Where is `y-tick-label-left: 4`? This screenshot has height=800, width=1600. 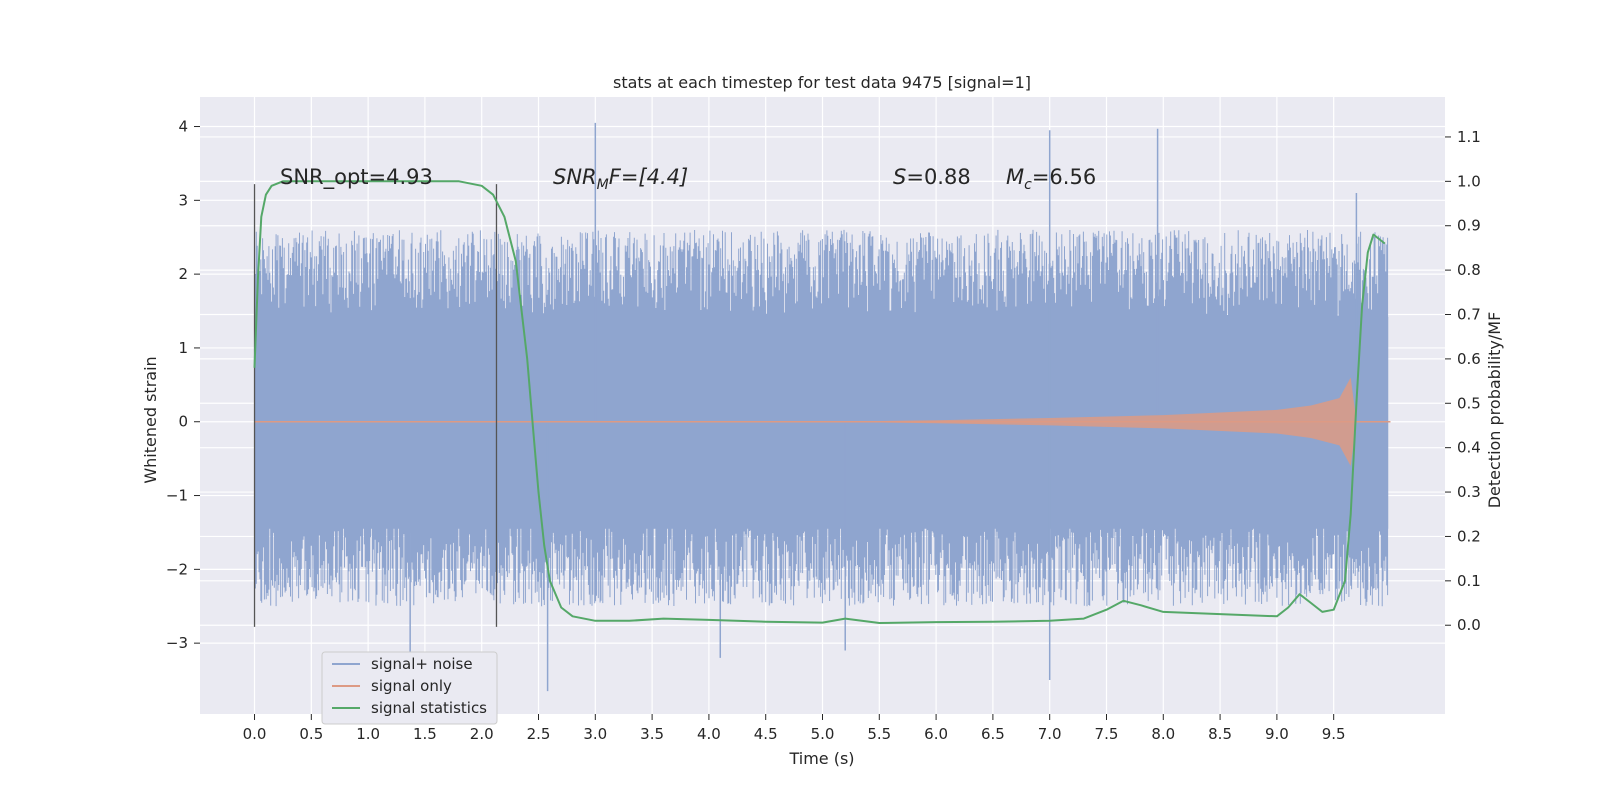
y-tick-label-left: 4 is located at coordinates (183, 127).